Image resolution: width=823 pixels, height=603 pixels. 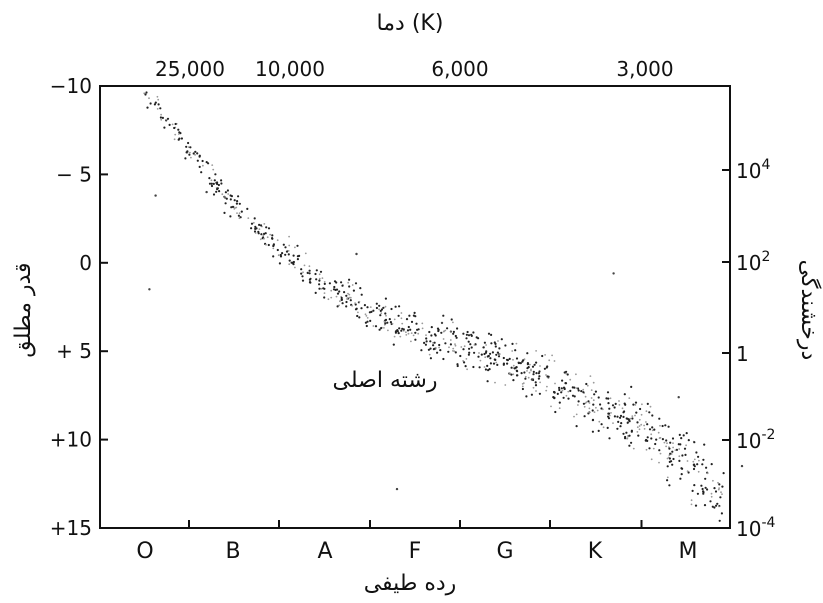 I want to click on spectral-class-label: O, so click(x=144, y=551).